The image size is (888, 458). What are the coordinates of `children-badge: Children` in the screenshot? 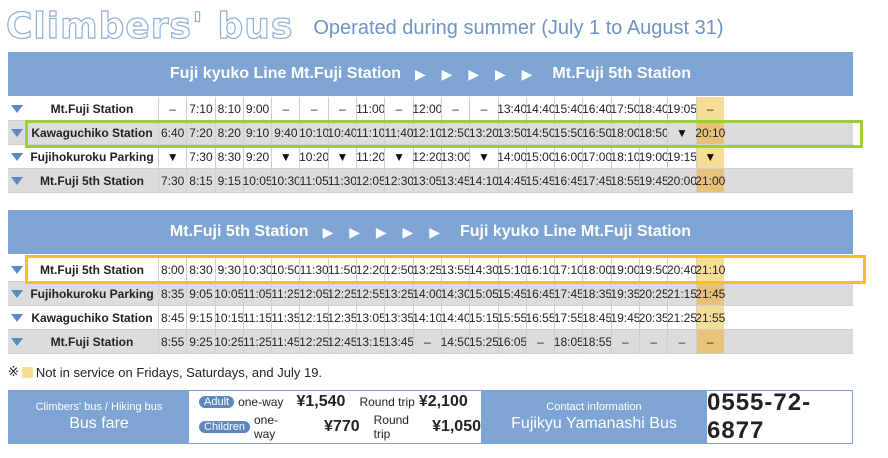 It's located at (224, 427).